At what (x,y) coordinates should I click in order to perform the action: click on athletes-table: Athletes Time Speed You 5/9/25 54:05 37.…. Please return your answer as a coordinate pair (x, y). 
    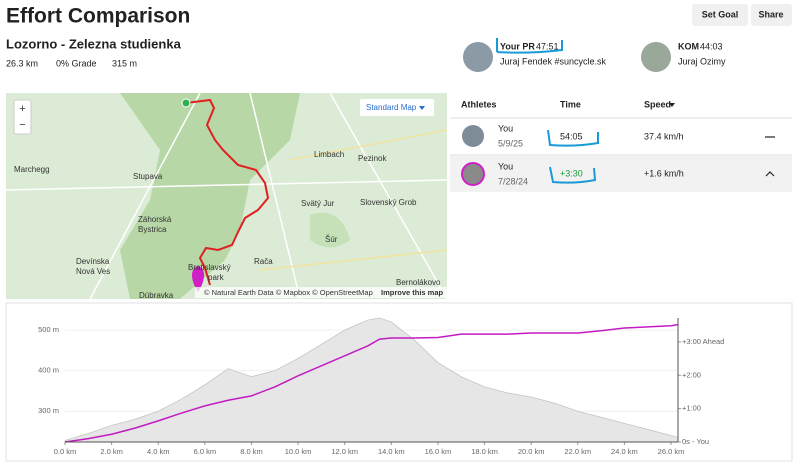
    Looking at the image, I should click on (621, 145).